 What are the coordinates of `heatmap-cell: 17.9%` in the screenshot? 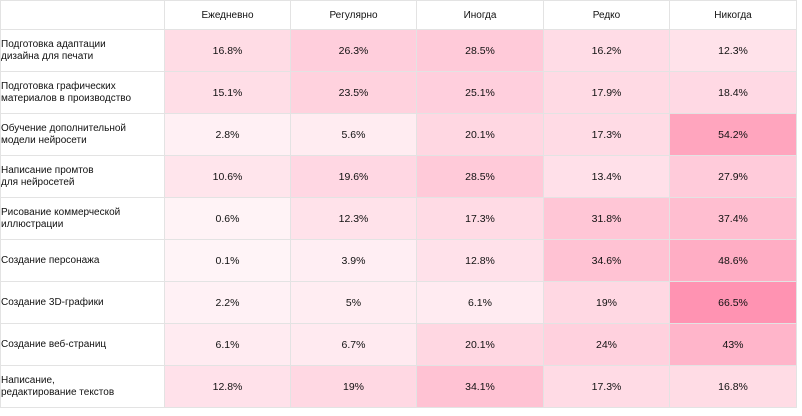 It's located at (606, 92).